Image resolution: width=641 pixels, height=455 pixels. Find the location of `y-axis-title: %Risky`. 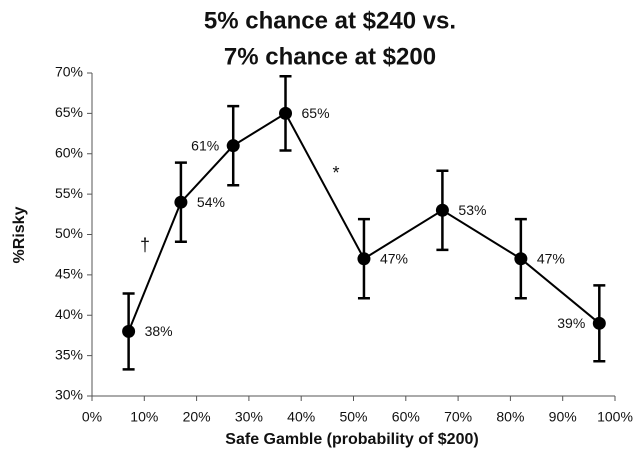

y-axis-title: %Risky is located at coordinates (19, 234).